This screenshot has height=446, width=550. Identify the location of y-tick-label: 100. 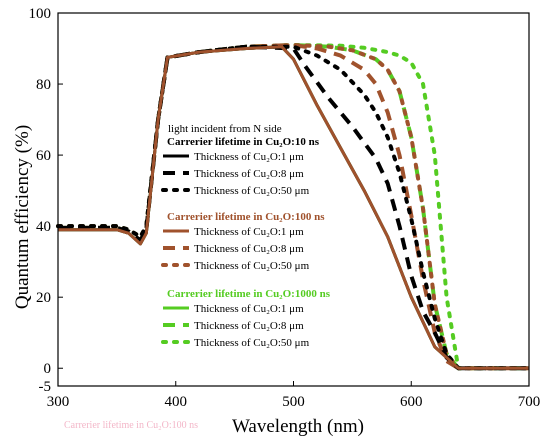
(40, 14).